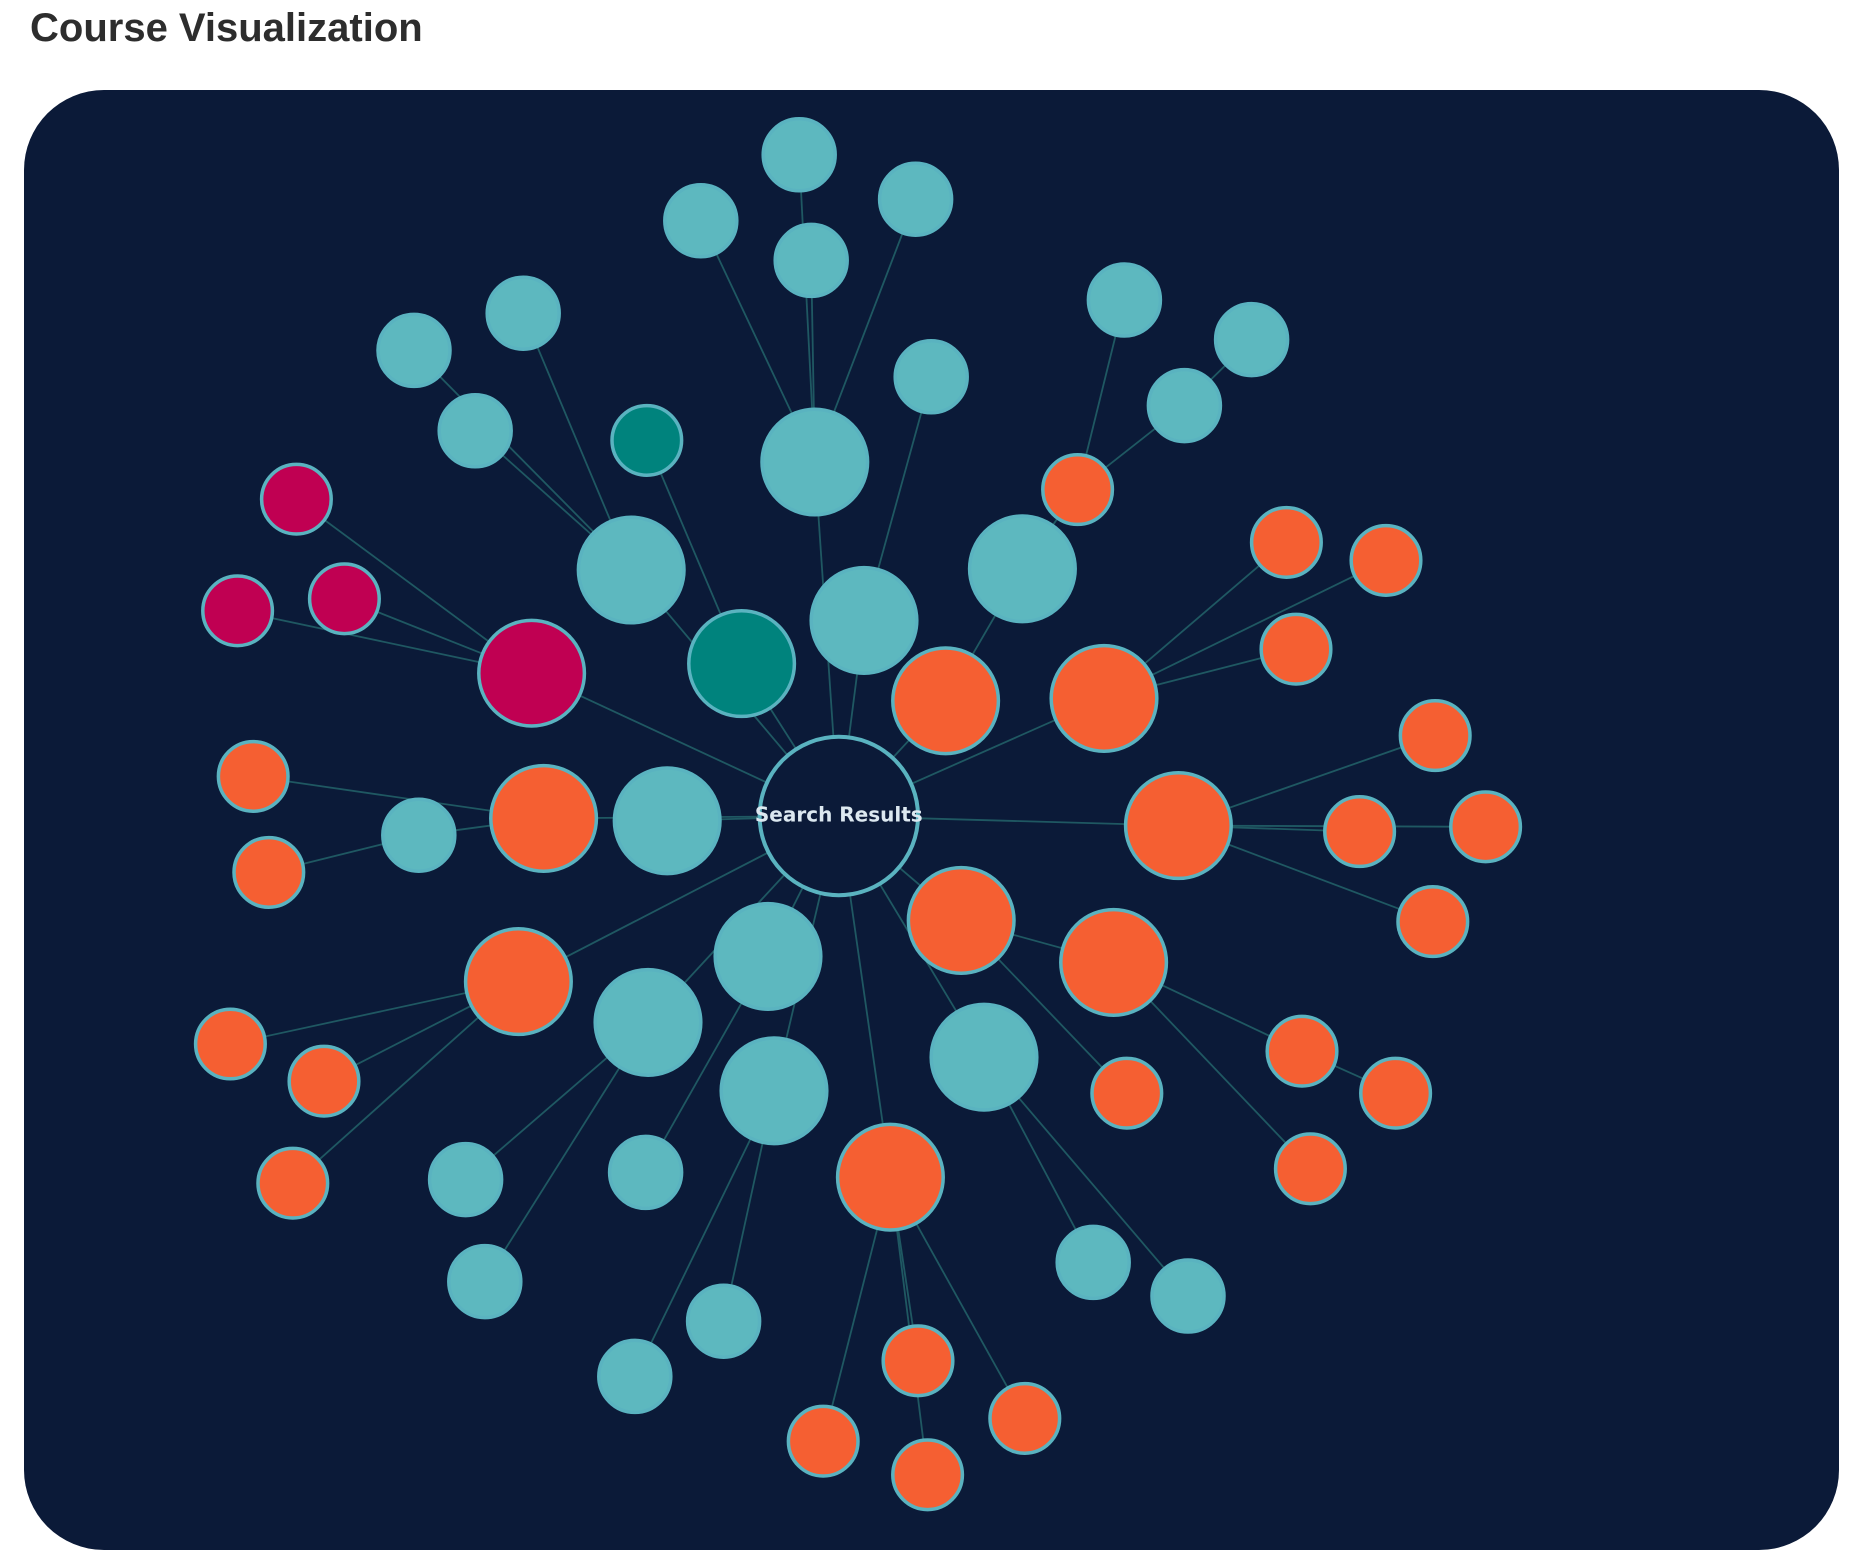 This screenshot has height=1550, width=1864. I want to click on center-node-label: Search Results, so click(839, 815).